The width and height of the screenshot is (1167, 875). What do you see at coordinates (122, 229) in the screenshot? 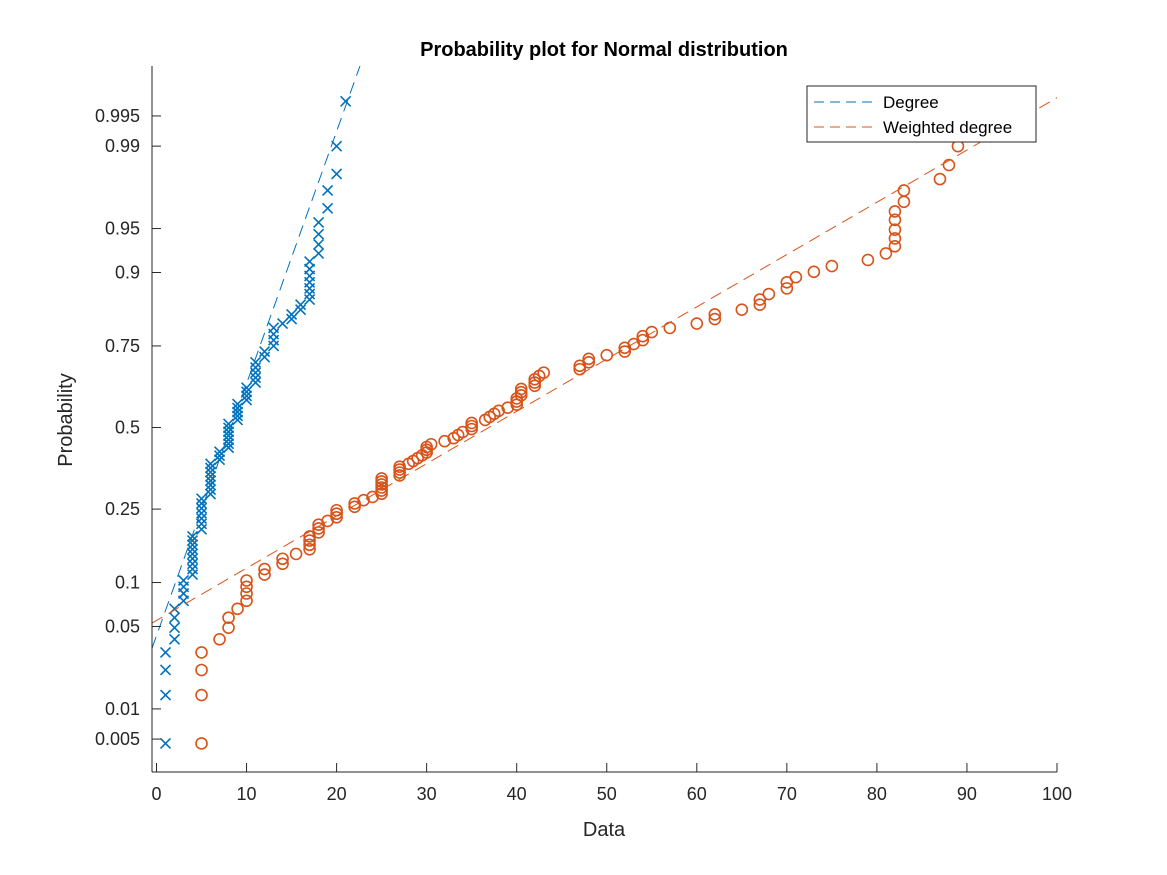
I see `y-tick-label: 0.95` at bounding box center [122, 229].